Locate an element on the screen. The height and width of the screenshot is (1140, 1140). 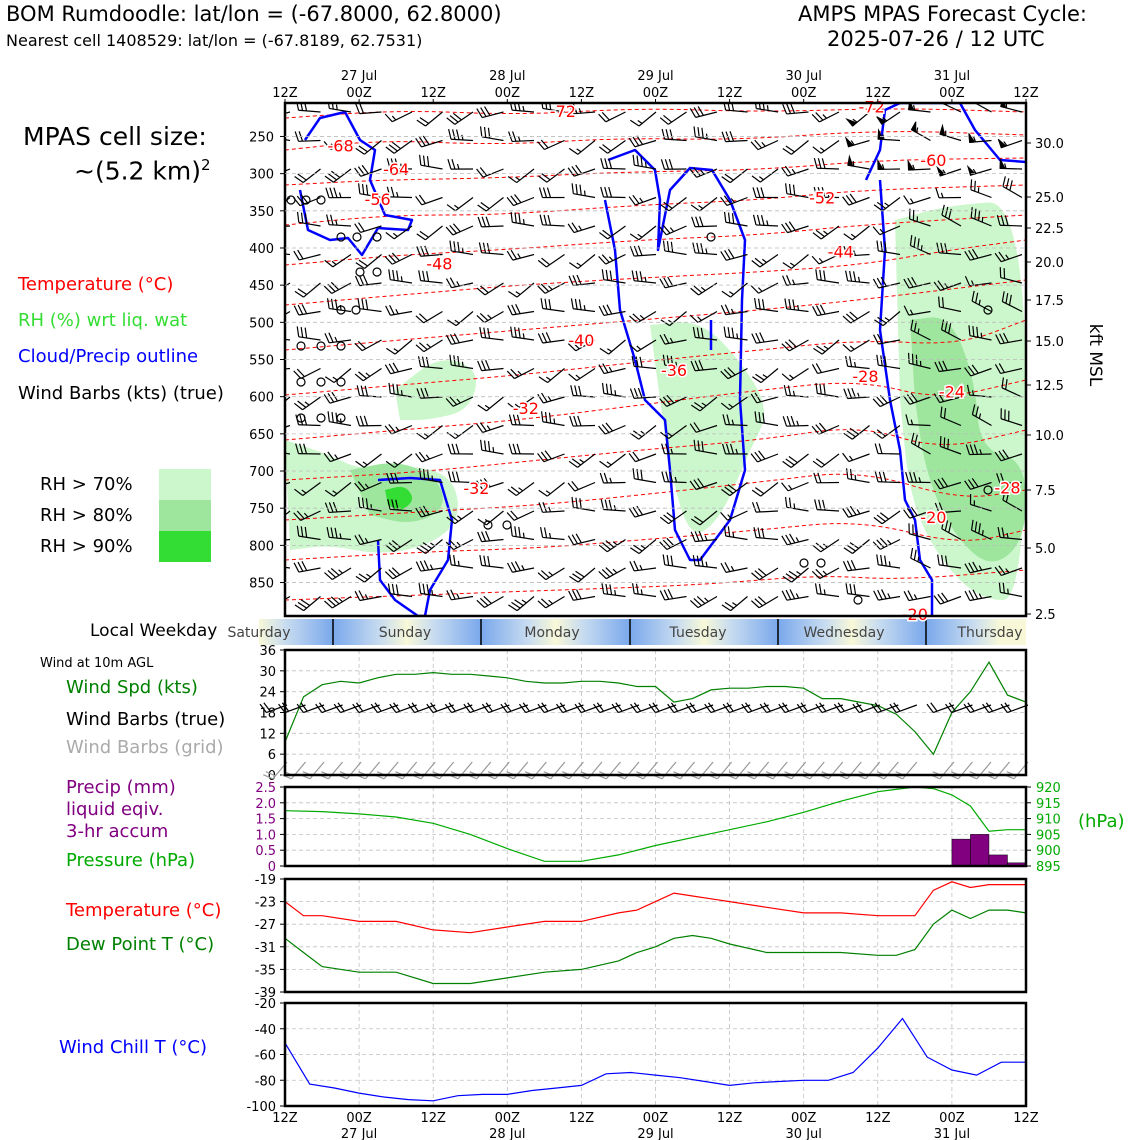
precip-pressure-background is located at coordinates (655, 826).